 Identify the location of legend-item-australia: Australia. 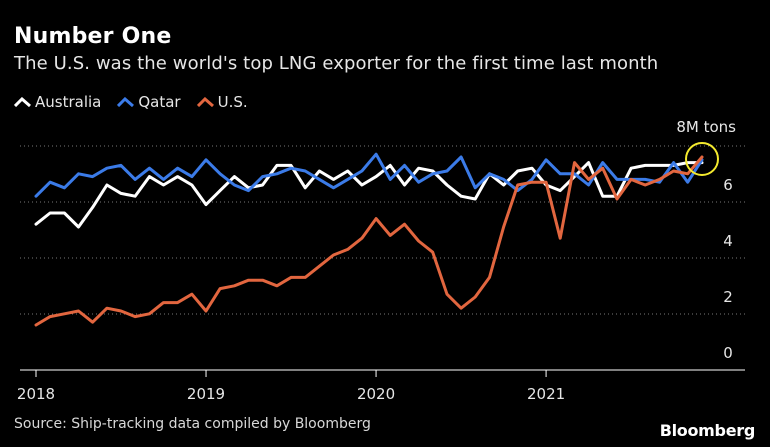
(57, 102).